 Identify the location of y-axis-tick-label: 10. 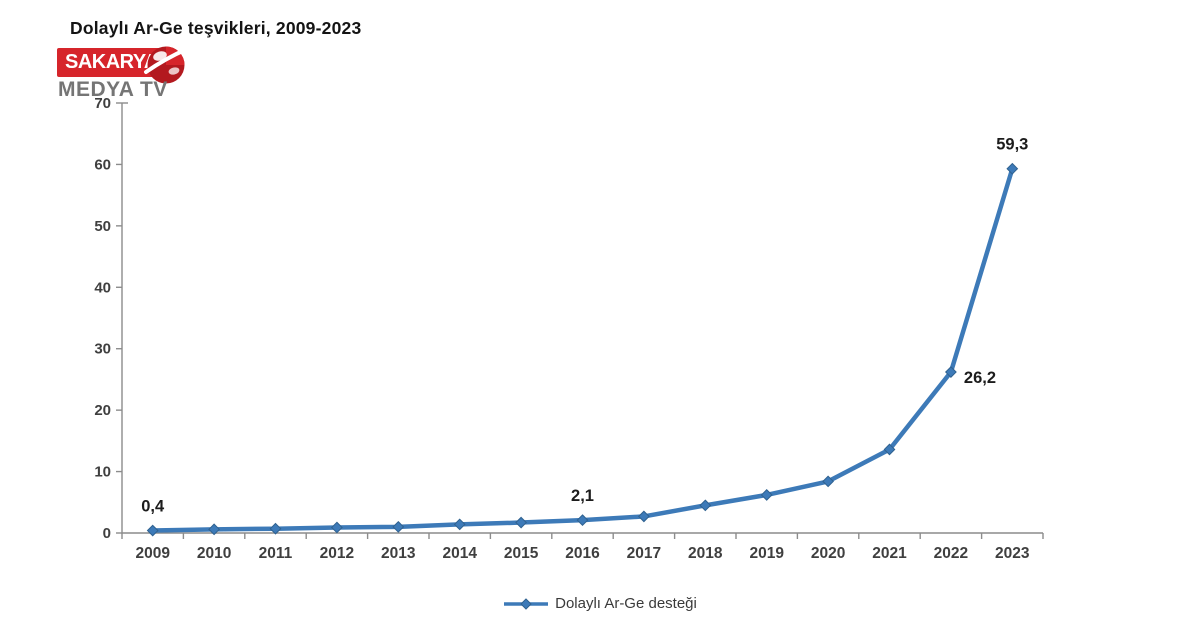
(102, 472).